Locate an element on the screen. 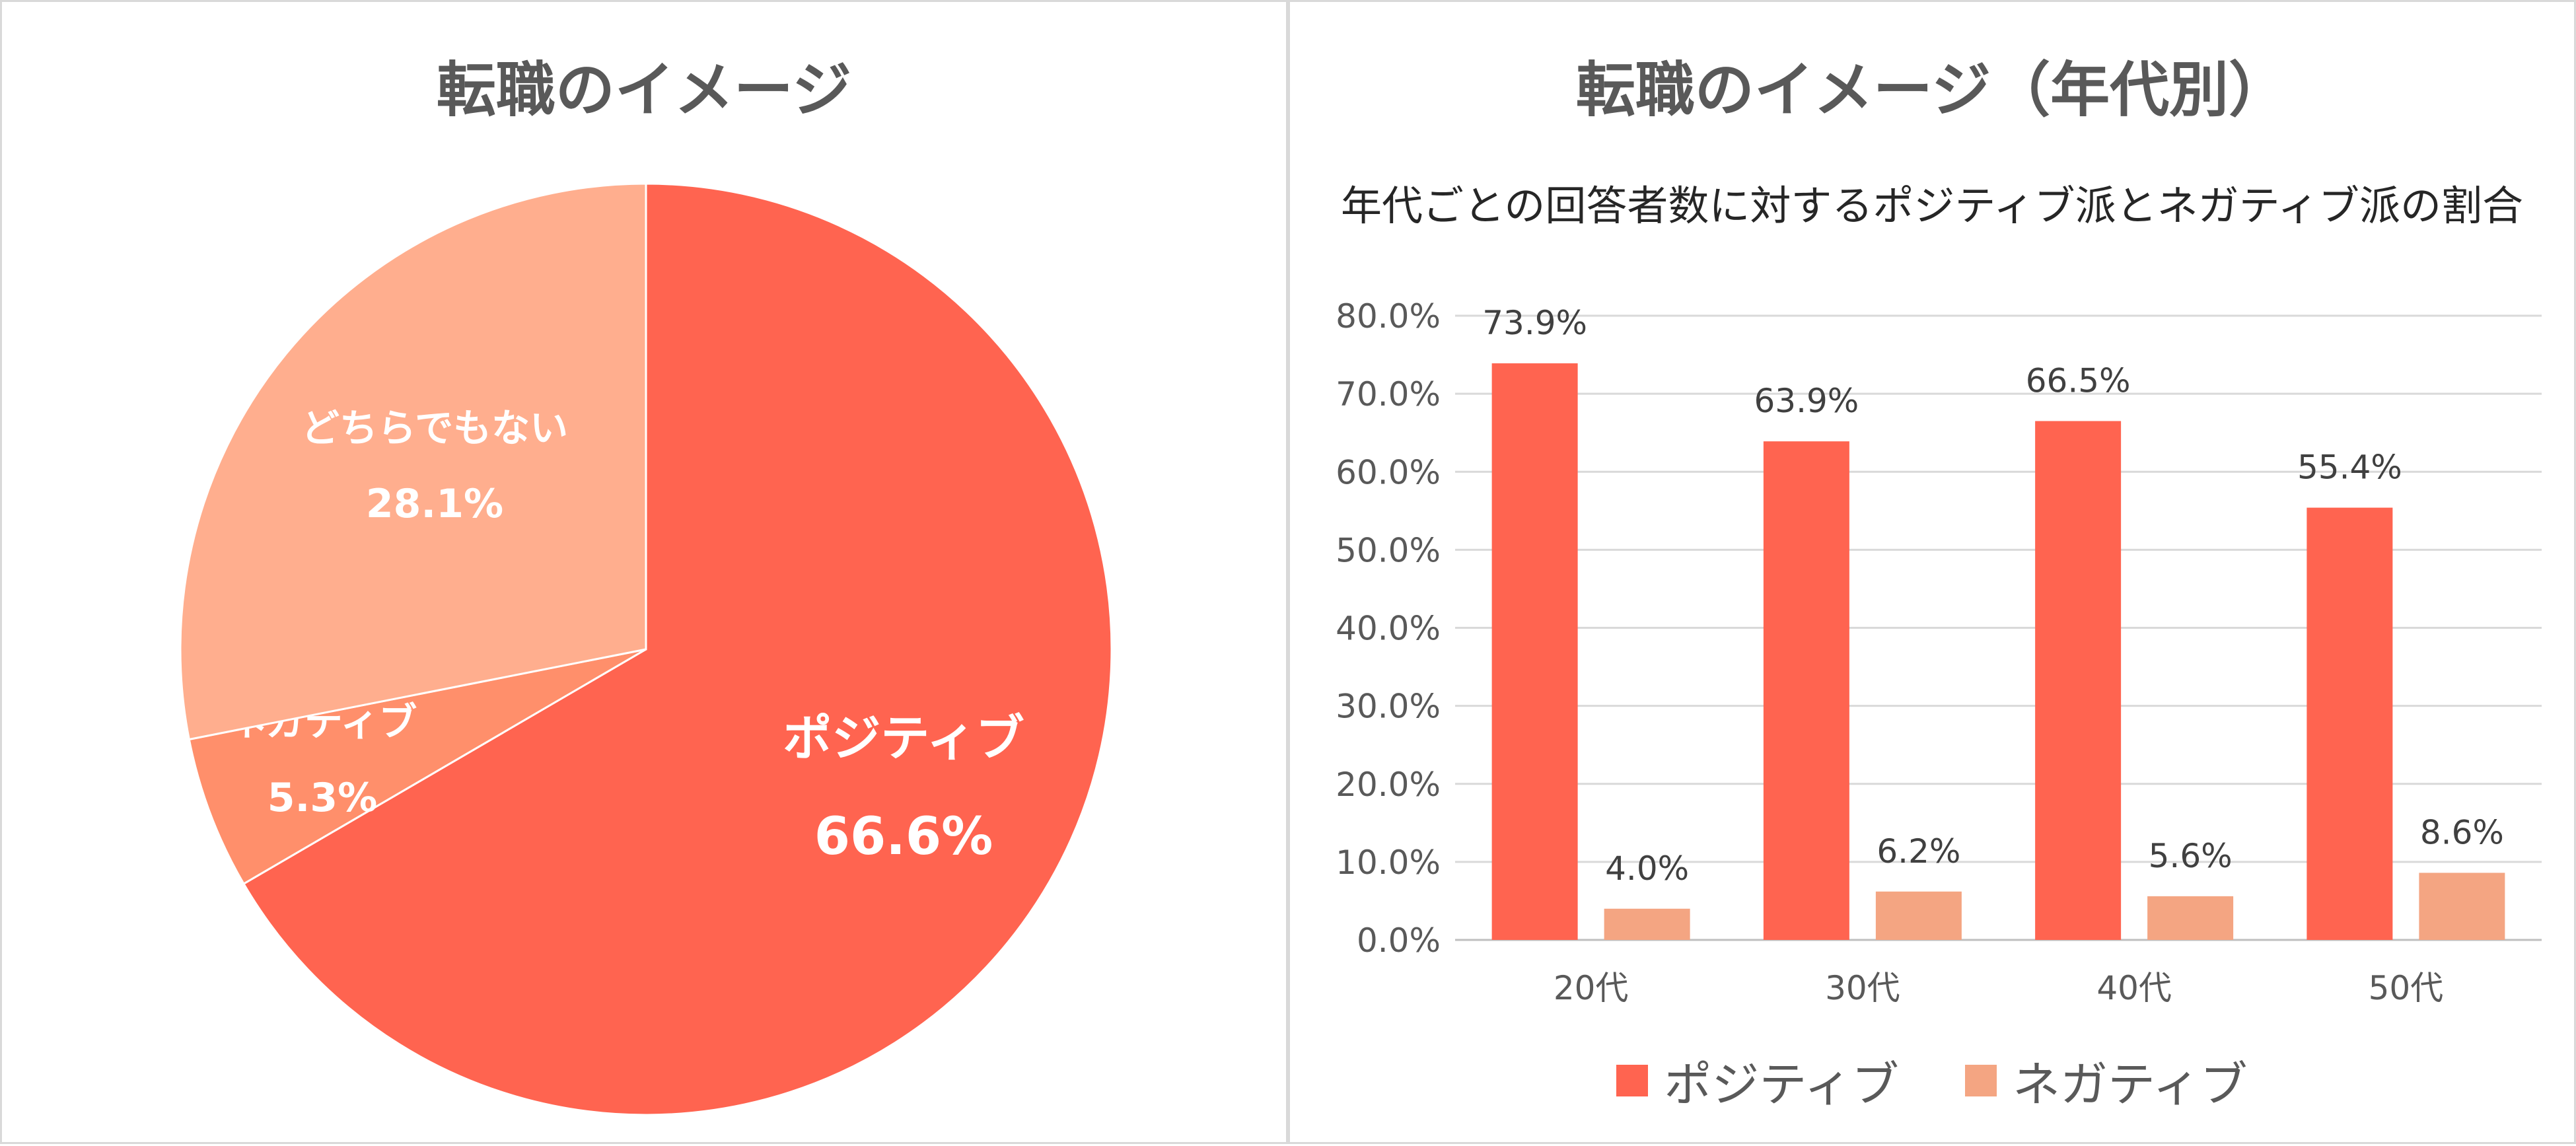 The height and width of the screenshot is (1146, 2576). x-tick-label: 50代 is located at coordinates (2407, 988).